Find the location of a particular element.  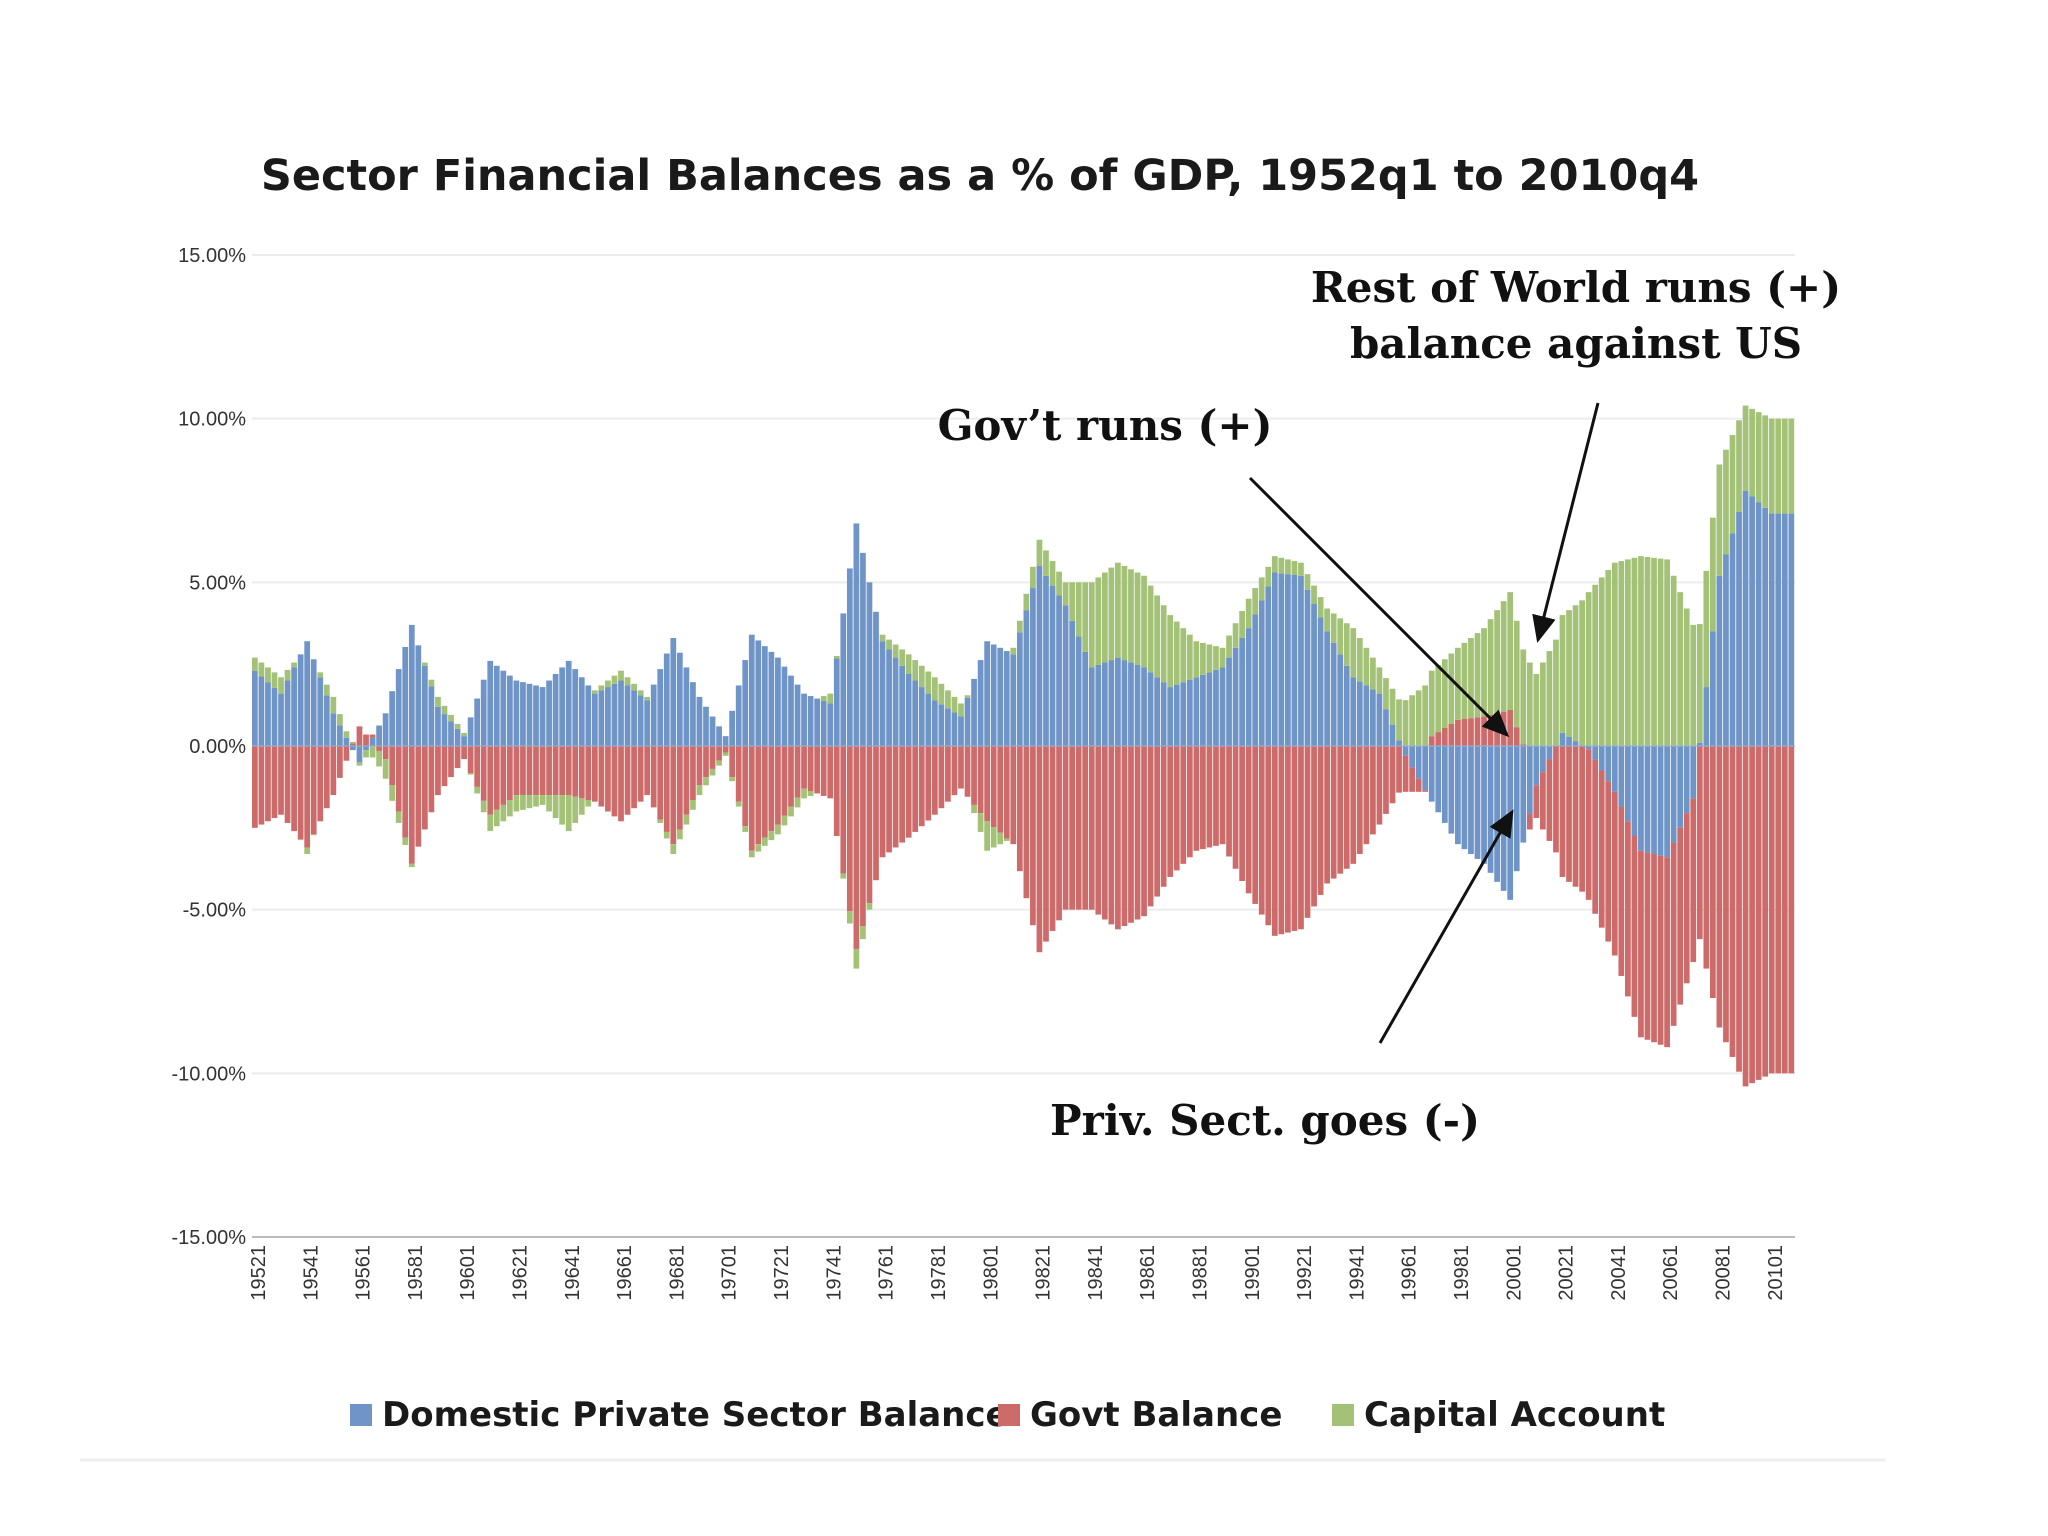

x-tick-label: 19881 is located at coordinates (1201, 1273).